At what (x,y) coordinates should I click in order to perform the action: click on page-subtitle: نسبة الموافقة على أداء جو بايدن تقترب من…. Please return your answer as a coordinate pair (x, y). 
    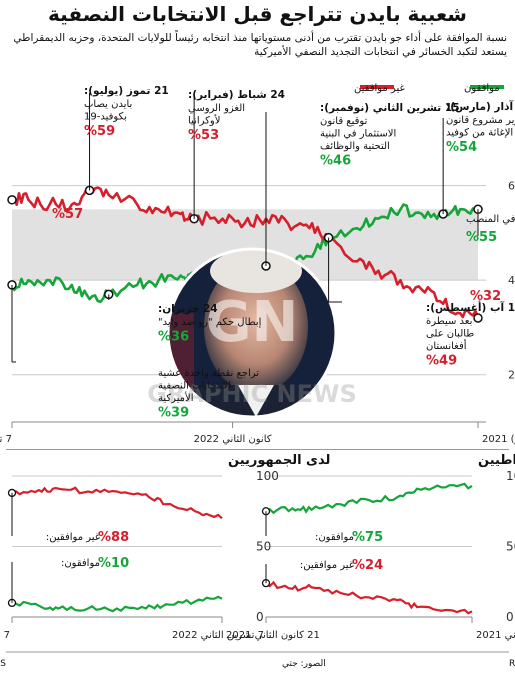
    Looking at the image, I should click on (260, 45).